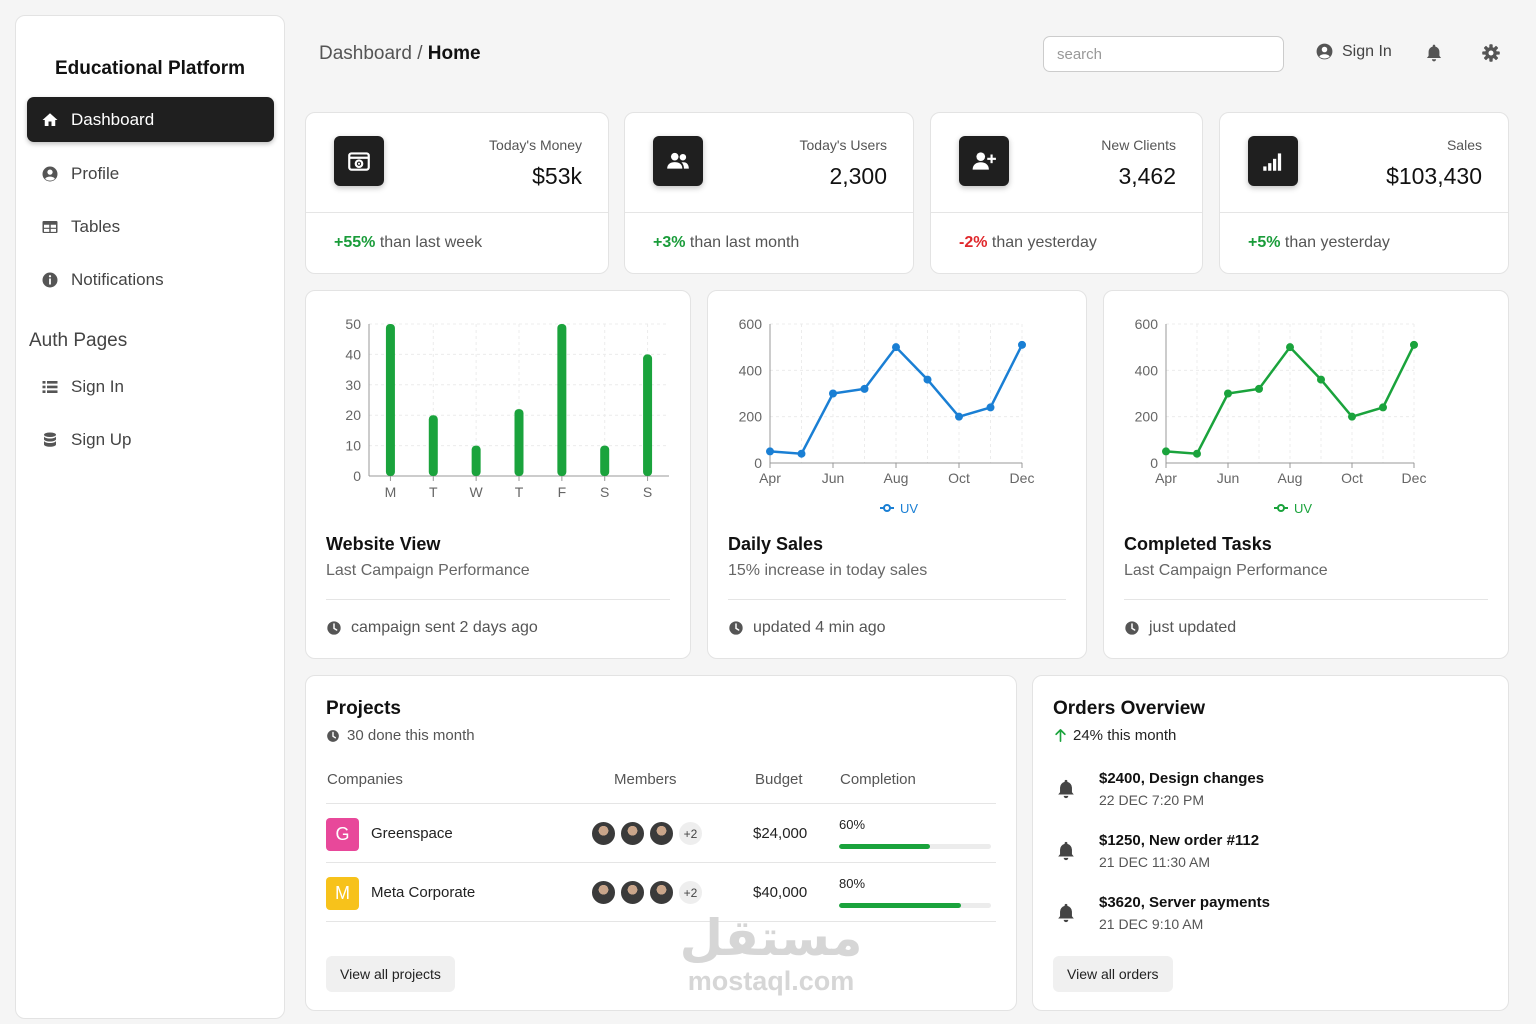 Image resolution: width=1536 pixels, height=1024 pixels. Describe the element at coordinates (1263, 857) in the screenshot. I see `list-item: $1250, New order #112 21 DEC 11:30 AM` at that location.